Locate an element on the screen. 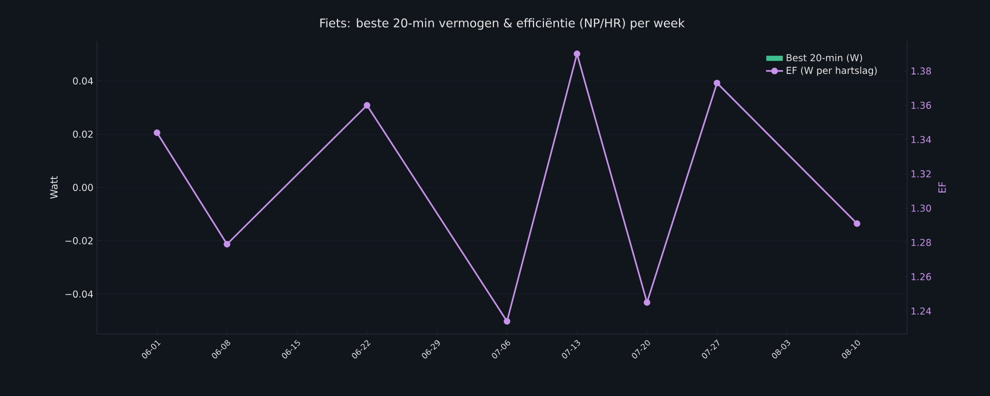  legend-label: Best 20-min (W) is located at coordinates (824, 58).